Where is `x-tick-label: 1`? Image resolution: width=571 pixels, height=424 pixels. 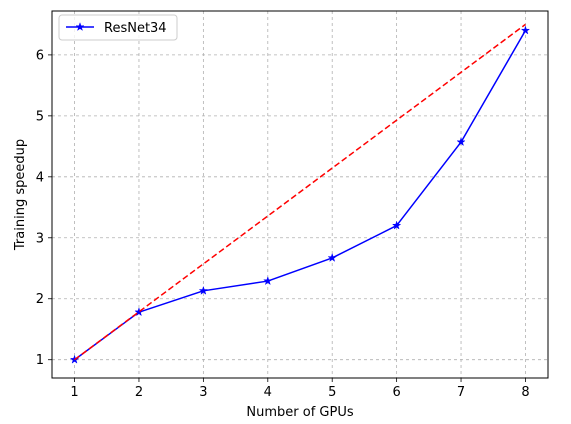 x-tick-label: 1 is located at coordinates (74, 392).